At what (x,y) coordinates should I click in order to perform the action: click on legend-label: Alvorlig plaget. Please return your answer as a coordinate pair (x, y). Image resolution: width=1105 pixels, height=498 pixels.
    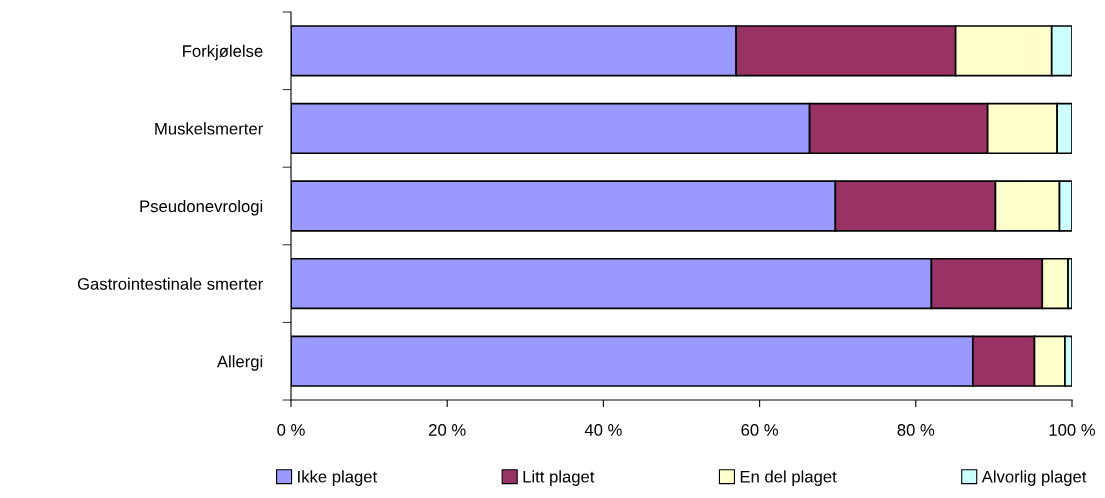
    Looking at the image, I should click on (1034, 478).